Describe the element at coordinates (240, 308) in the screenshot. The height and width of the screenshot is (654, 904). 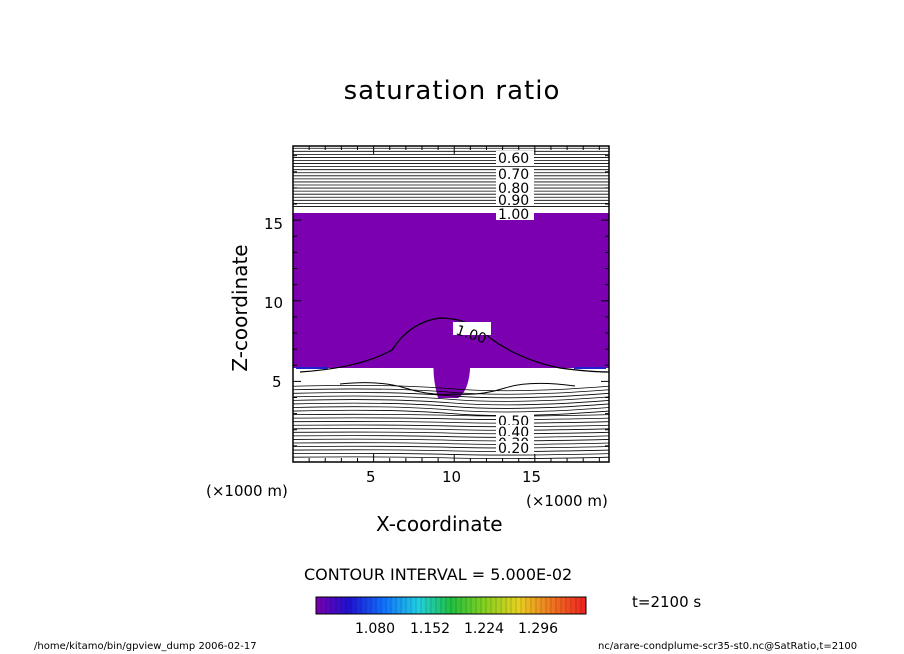
I see `y-axis-label: Z-coordinate` at that location.